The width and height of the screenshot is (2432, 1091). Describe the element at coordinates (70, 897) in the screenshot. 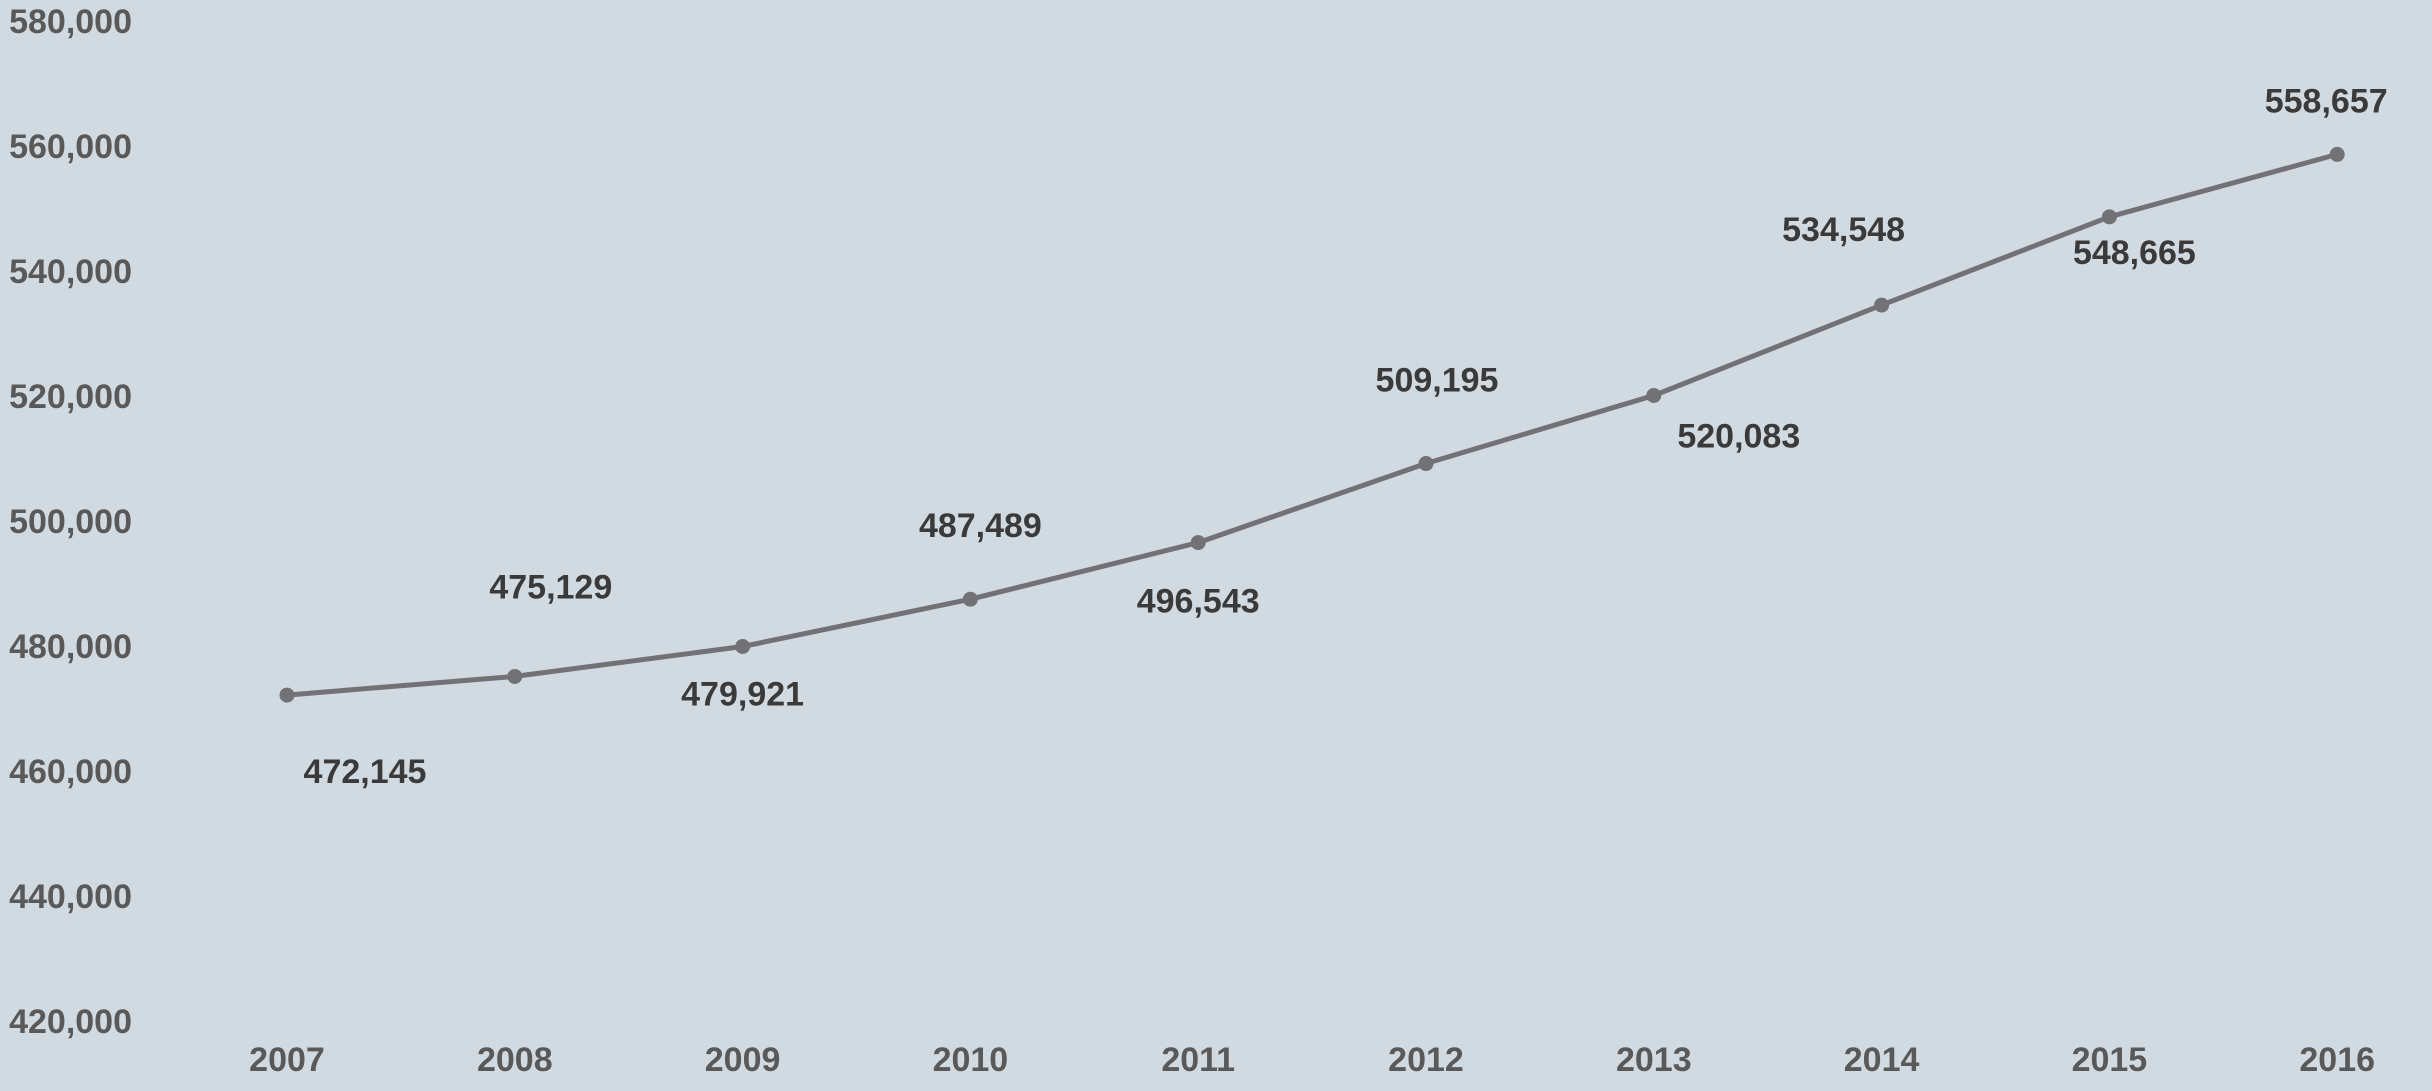

I see `y-tick-label: 440,000` at that location.